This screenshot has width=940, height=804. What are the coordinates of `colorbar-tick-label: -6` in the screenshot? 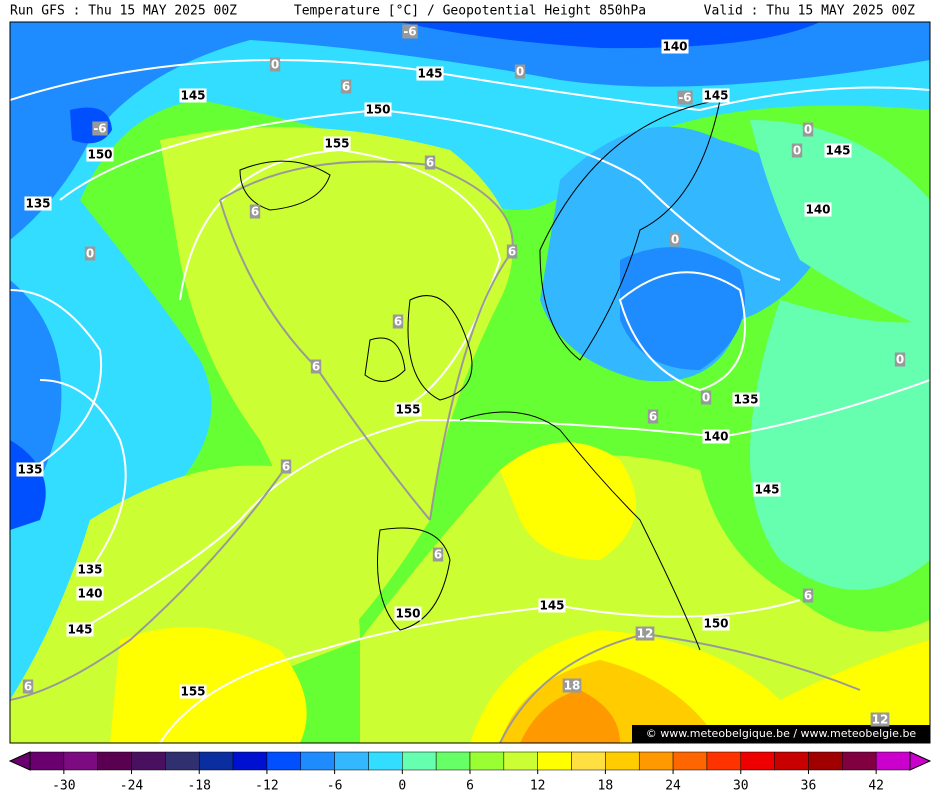 It's located at (335, 786).